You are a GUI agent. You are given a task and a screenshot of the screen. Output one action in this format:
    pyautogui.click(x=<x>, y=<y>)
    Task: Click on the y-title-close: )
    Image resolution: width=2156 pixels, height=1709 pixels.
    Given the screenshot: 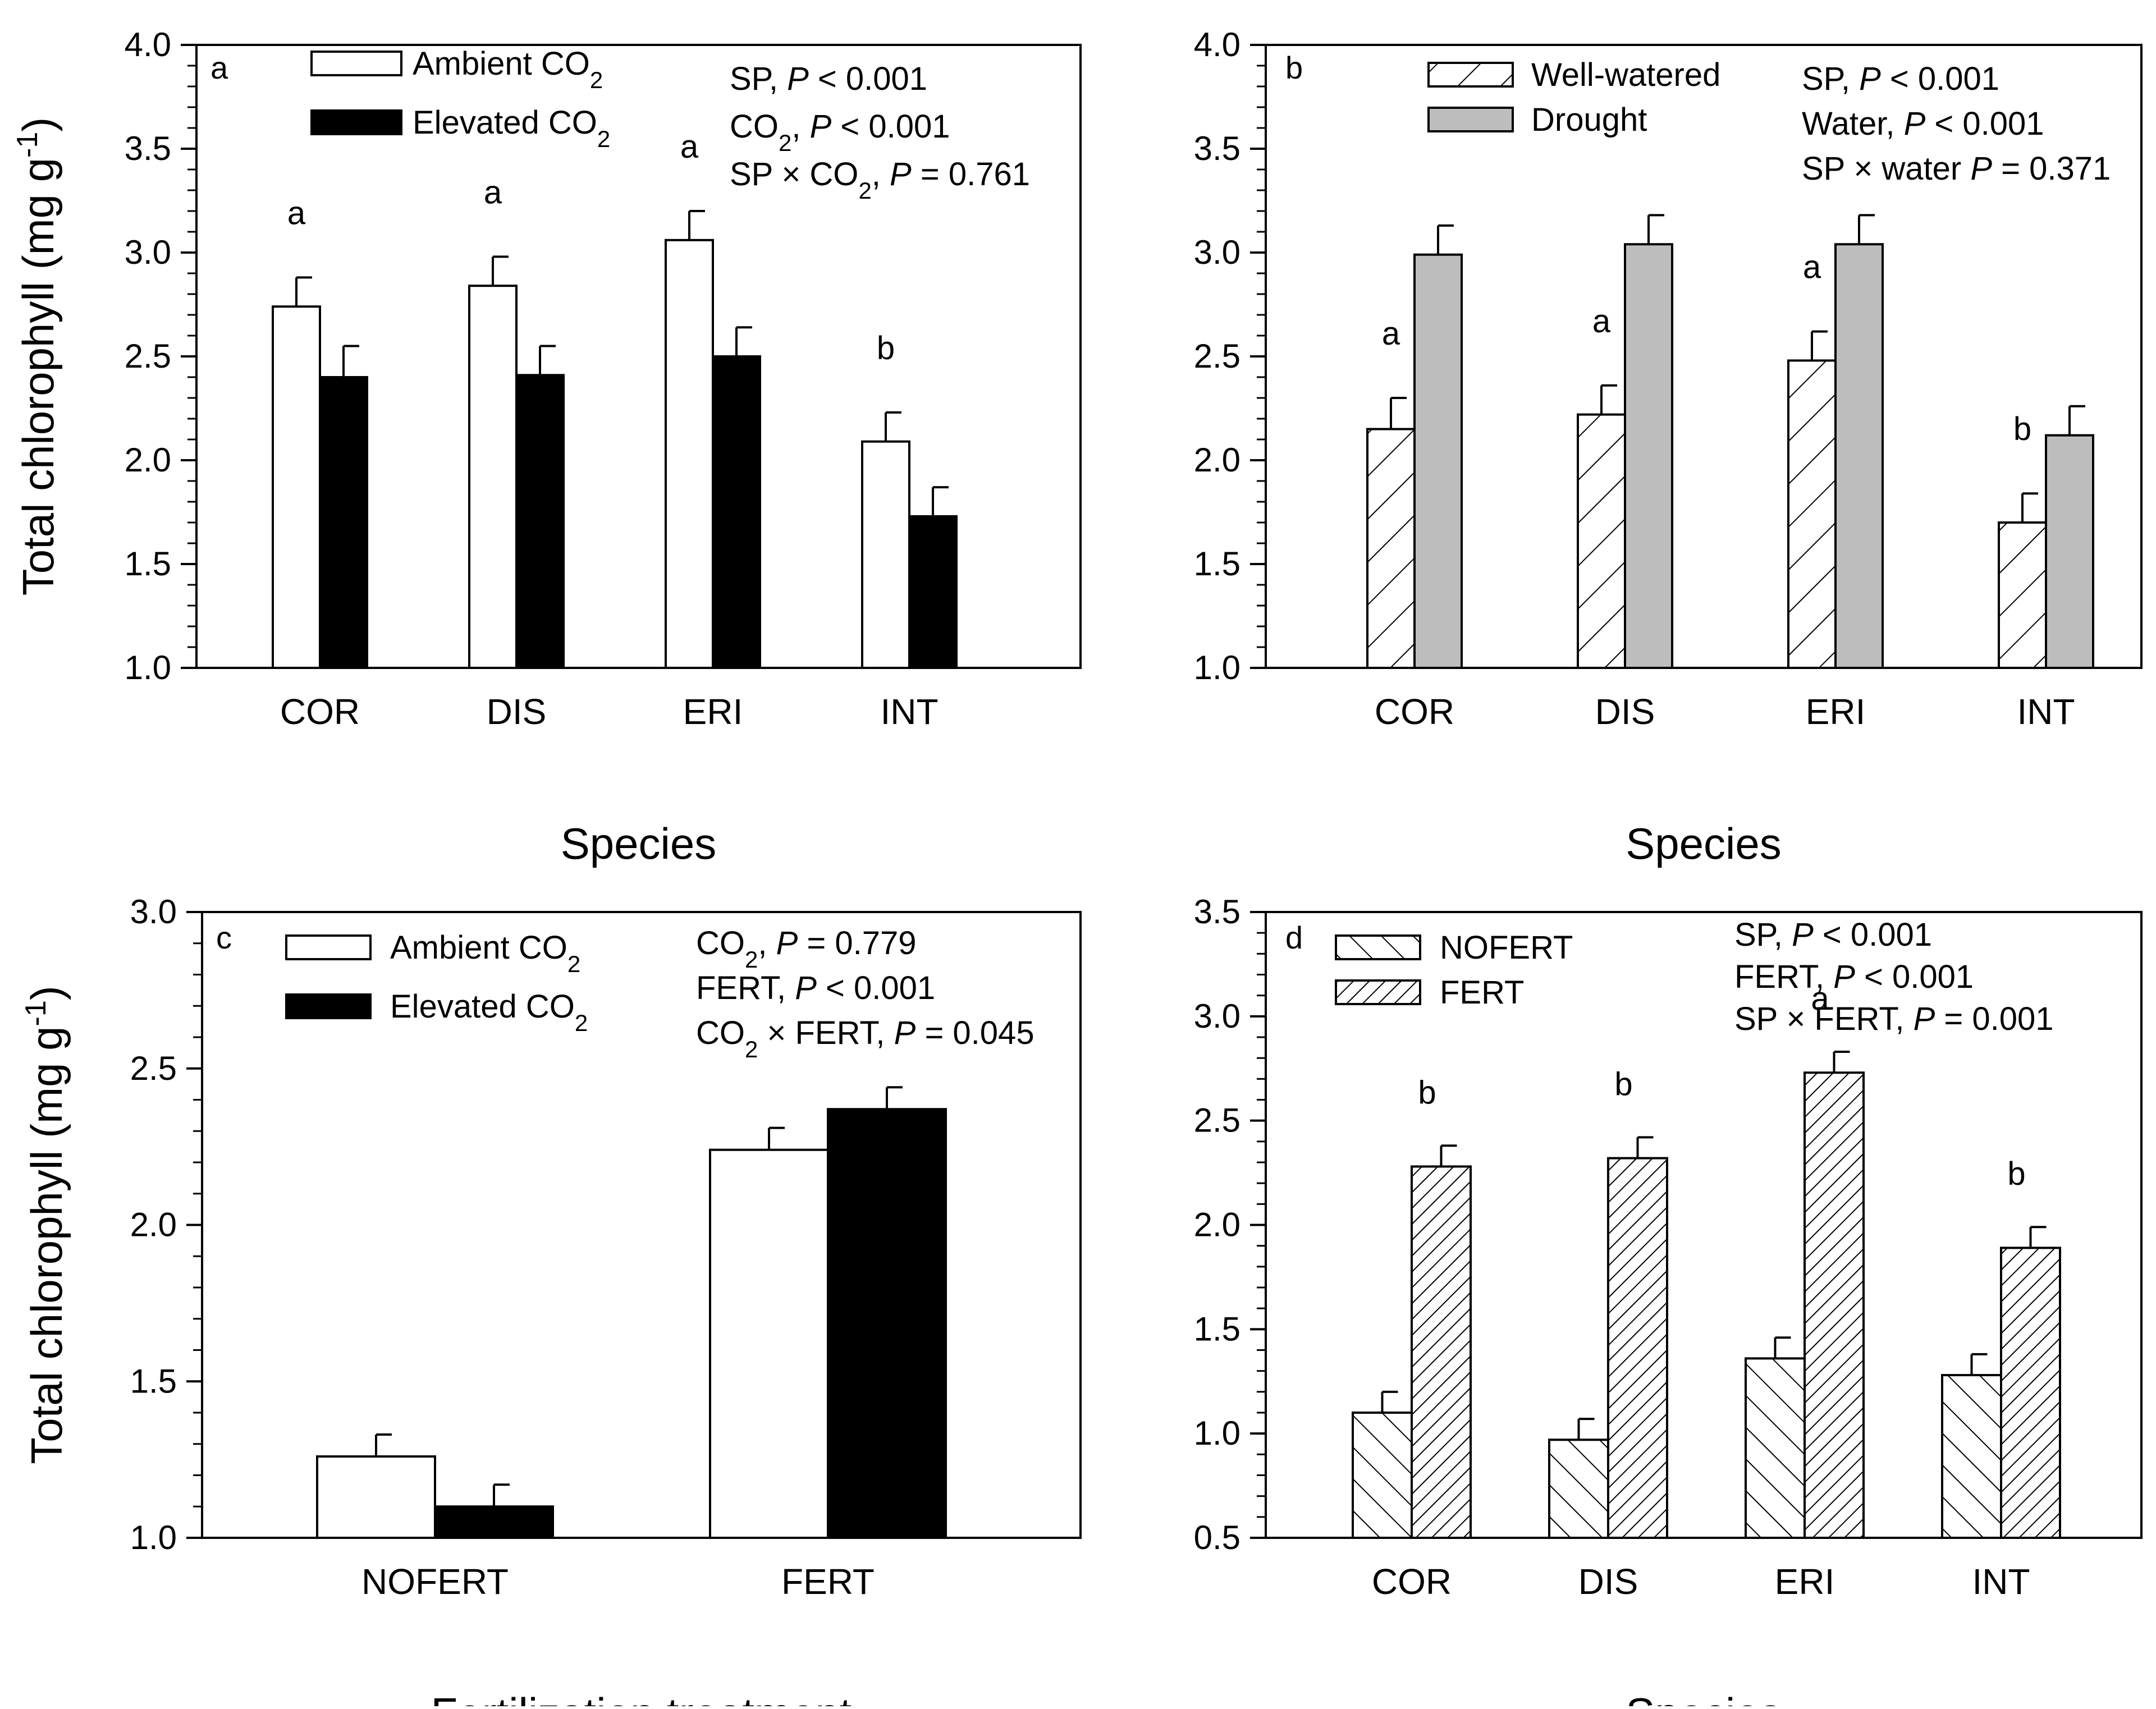 What is the action you would take?
    pyautogui.click(x=47, y=993)
    